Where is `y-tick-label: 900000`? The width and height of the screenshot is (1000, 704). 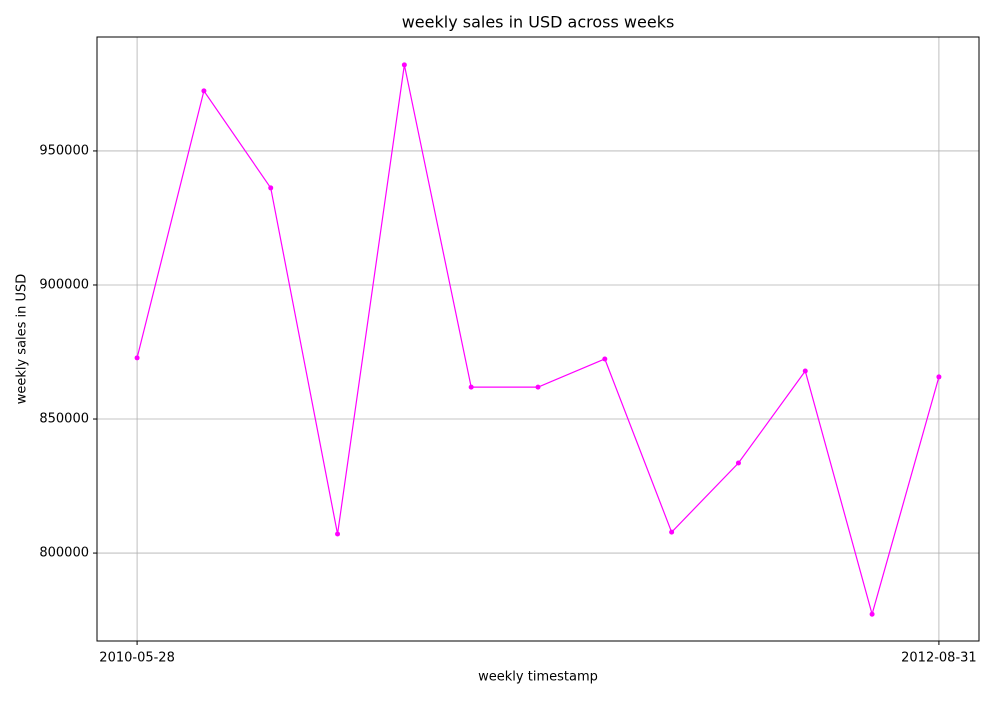 y-tick-label: 900000 is located at coordinates (64, 284).